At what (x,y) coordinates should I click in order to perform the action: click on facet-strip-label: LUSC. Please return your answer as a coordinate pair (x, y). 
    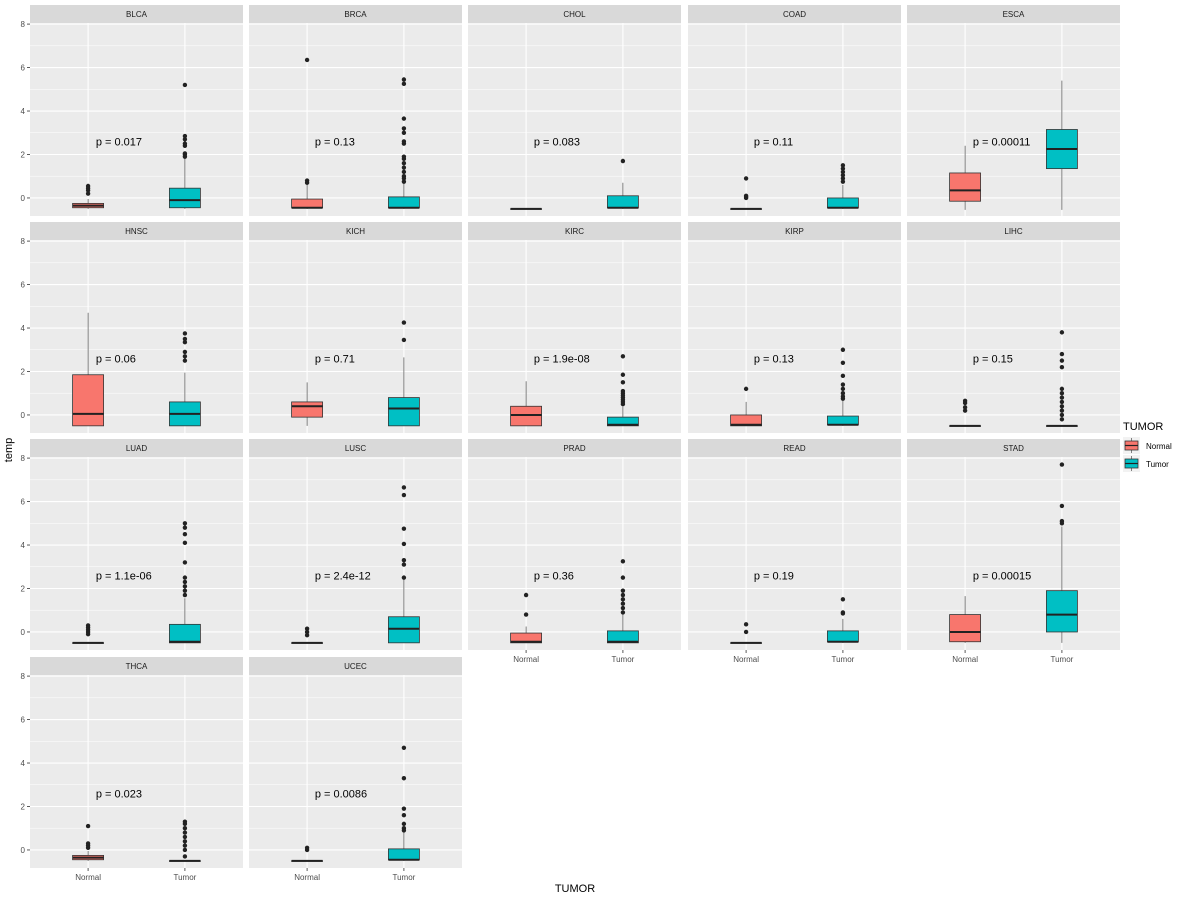
    Looking at the image, I should click on (356, 448).